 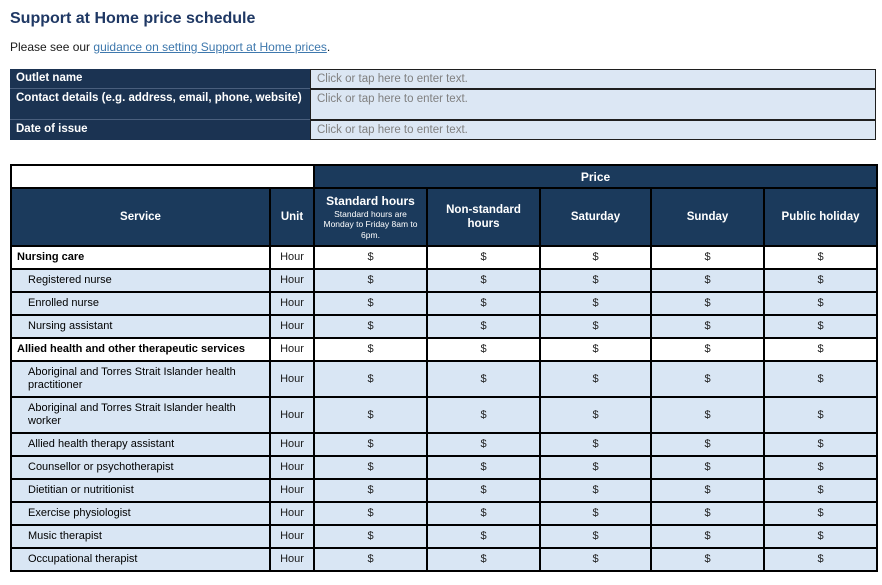 I want to click on col-header-saturday: Saturday, so click(x=595, y=217).